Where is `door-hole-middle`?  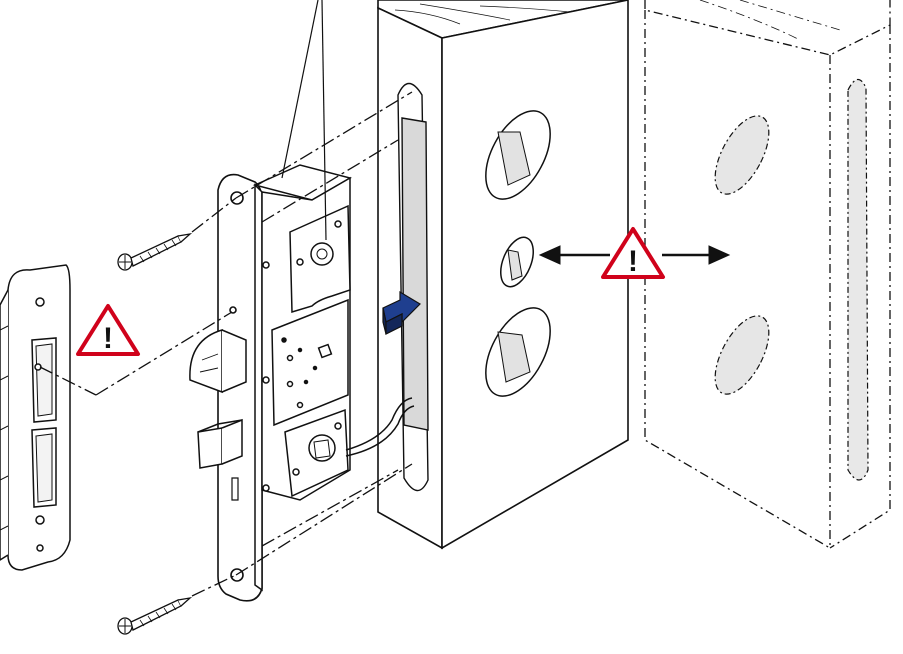 door-hole-middle is located at coordinates (517, 262).